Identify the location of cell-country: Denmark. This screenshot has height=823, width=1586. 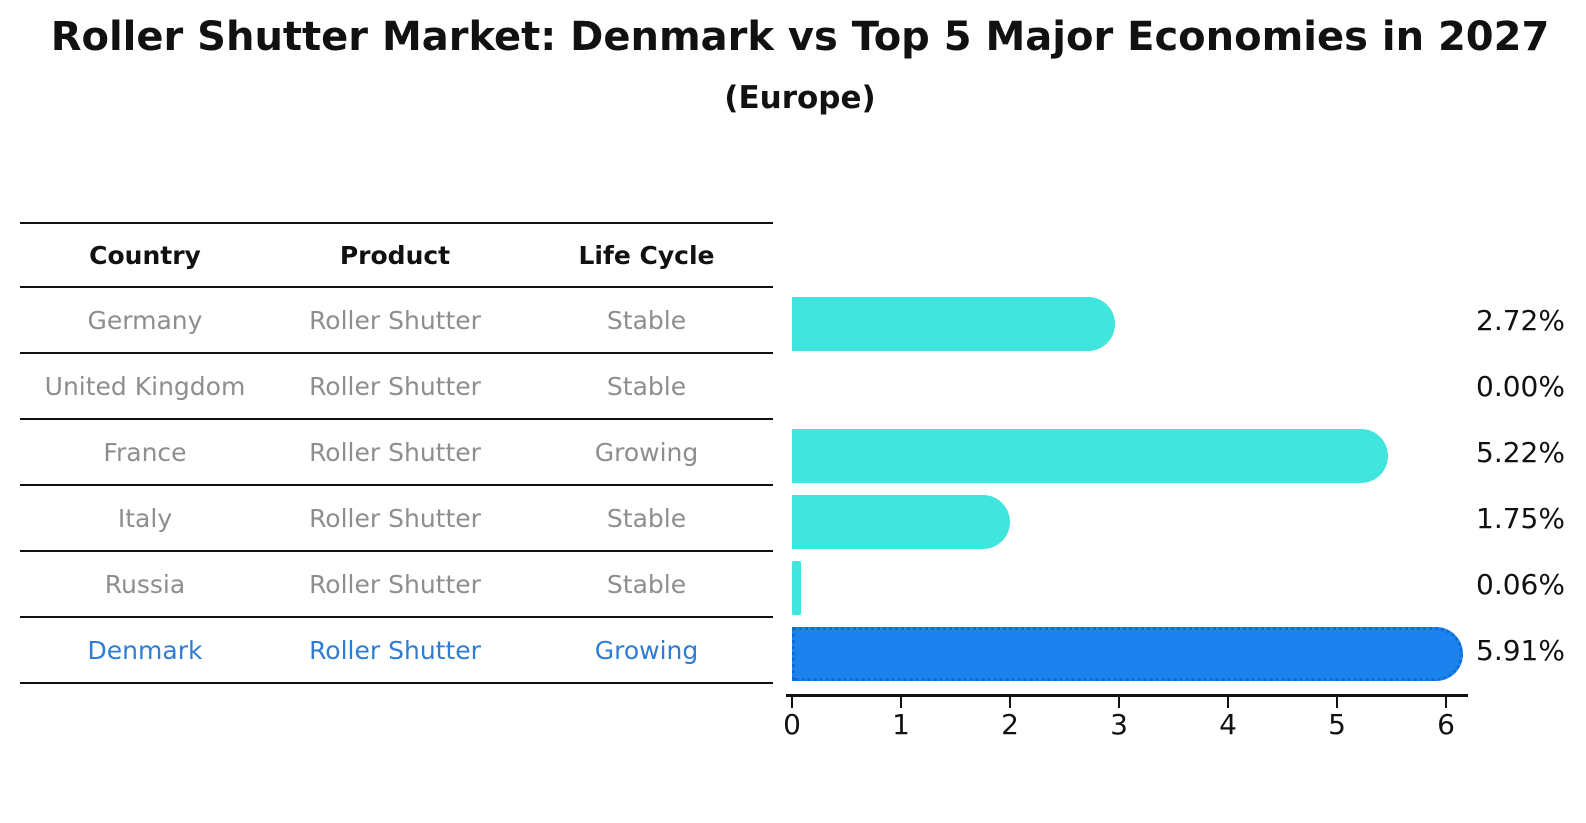
(145, 650).